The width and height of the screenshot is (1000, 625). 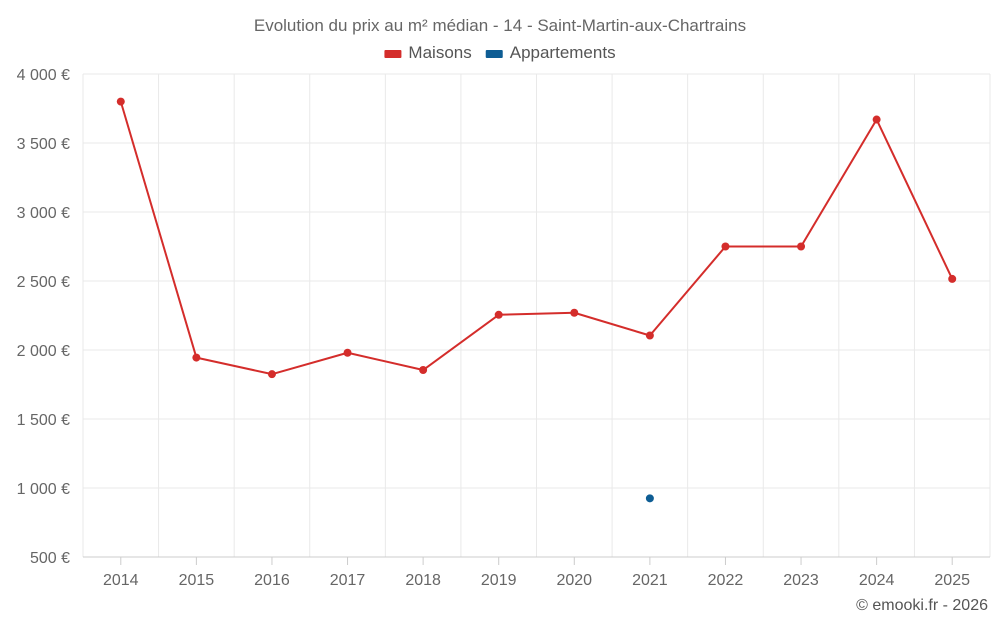 I want to click on legend-item-appartements: Appartements, so click(x=550, y=52).